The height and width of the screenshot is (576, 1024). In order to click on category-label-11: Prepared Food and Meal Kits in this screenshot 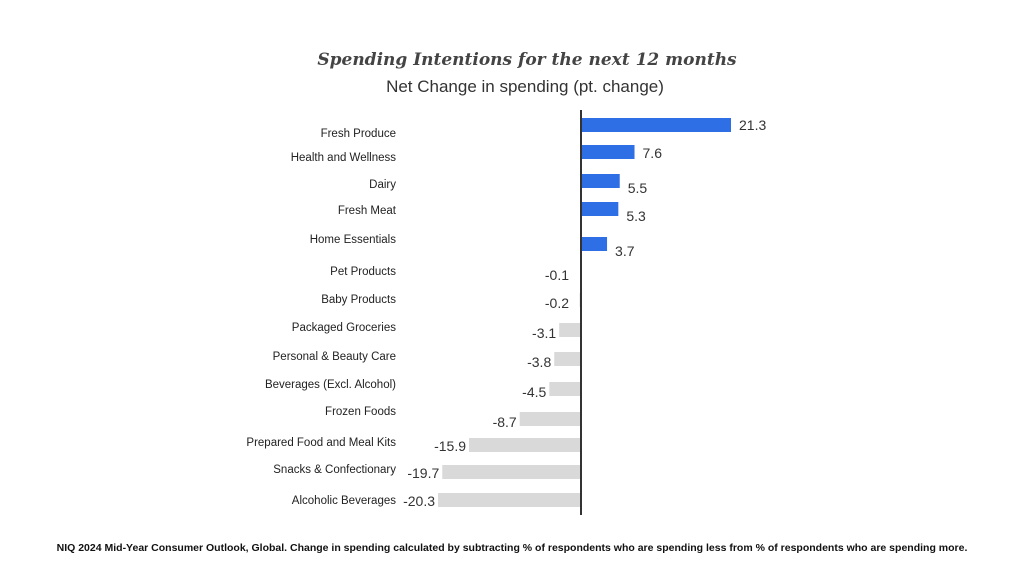, I will do `click(321, 443)`.